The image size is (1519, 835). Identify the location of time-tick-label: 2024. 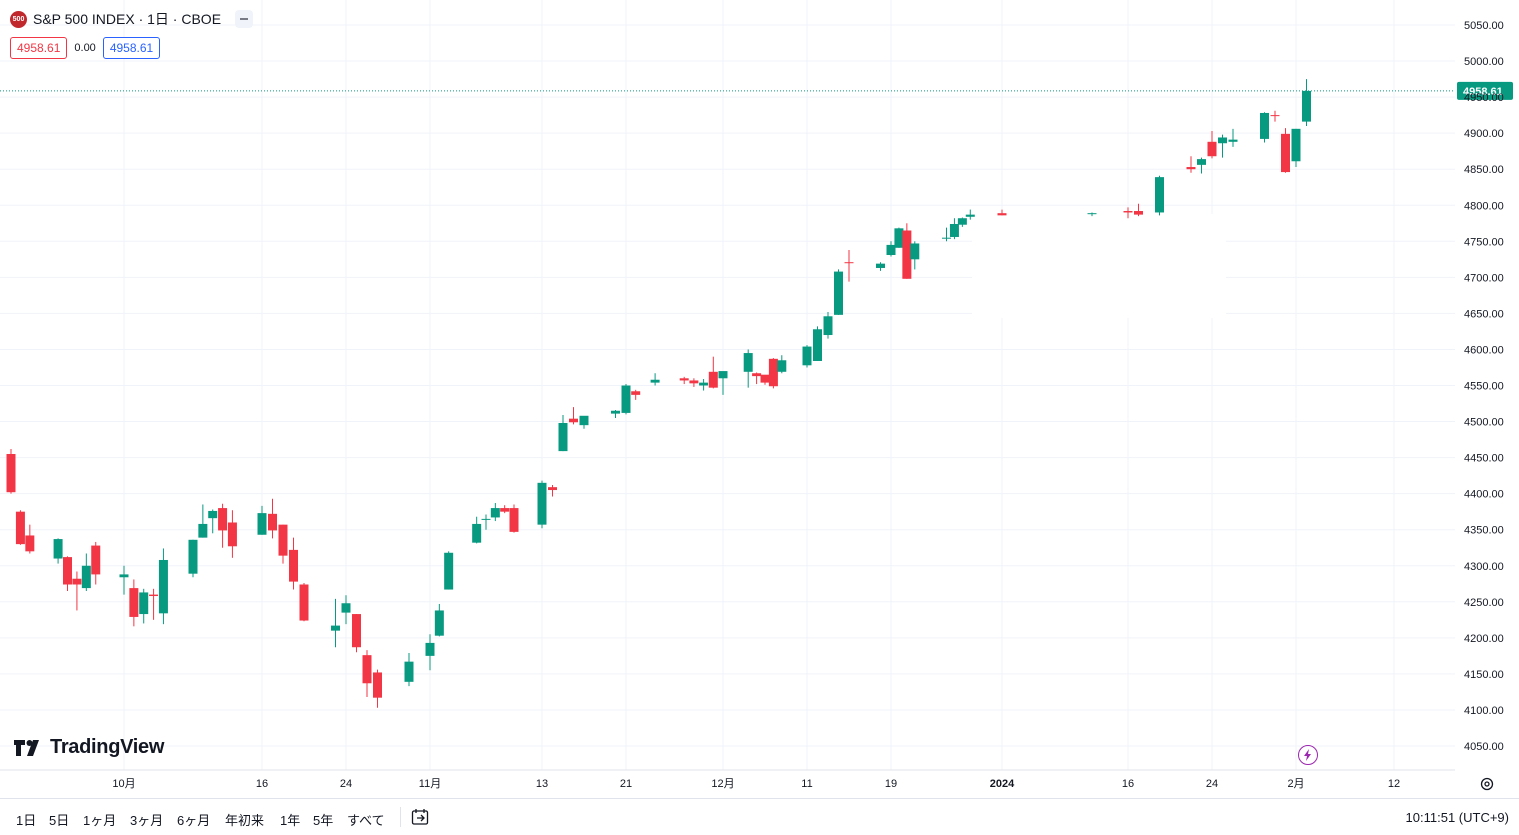
(1002, 784).